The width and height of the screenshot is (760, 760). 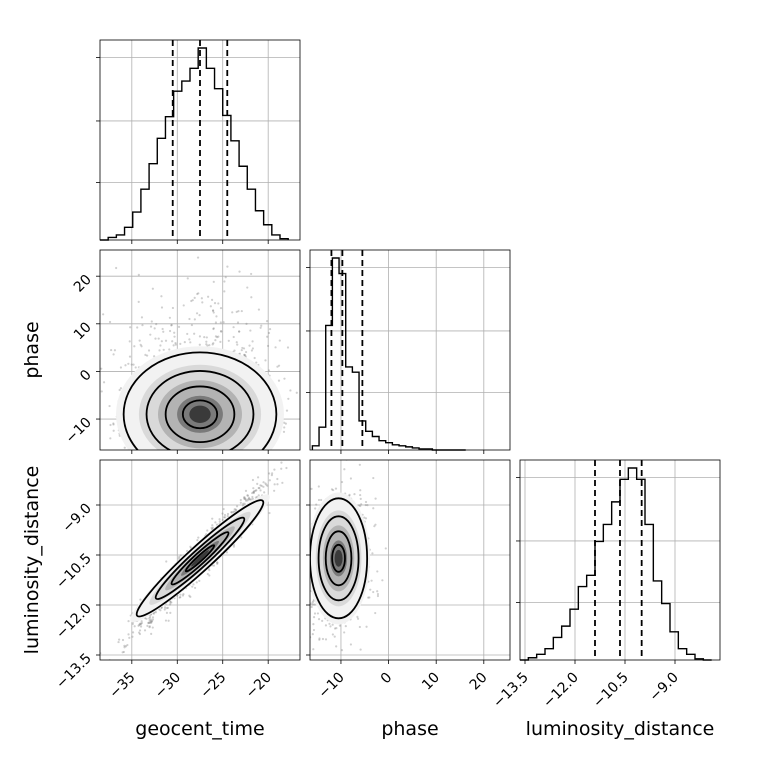 What do you see at coordinates (199, 729) in the screenshot?
I see `x-axis-label-geocent-time: geocent_time` at bounding box center [199, 729].